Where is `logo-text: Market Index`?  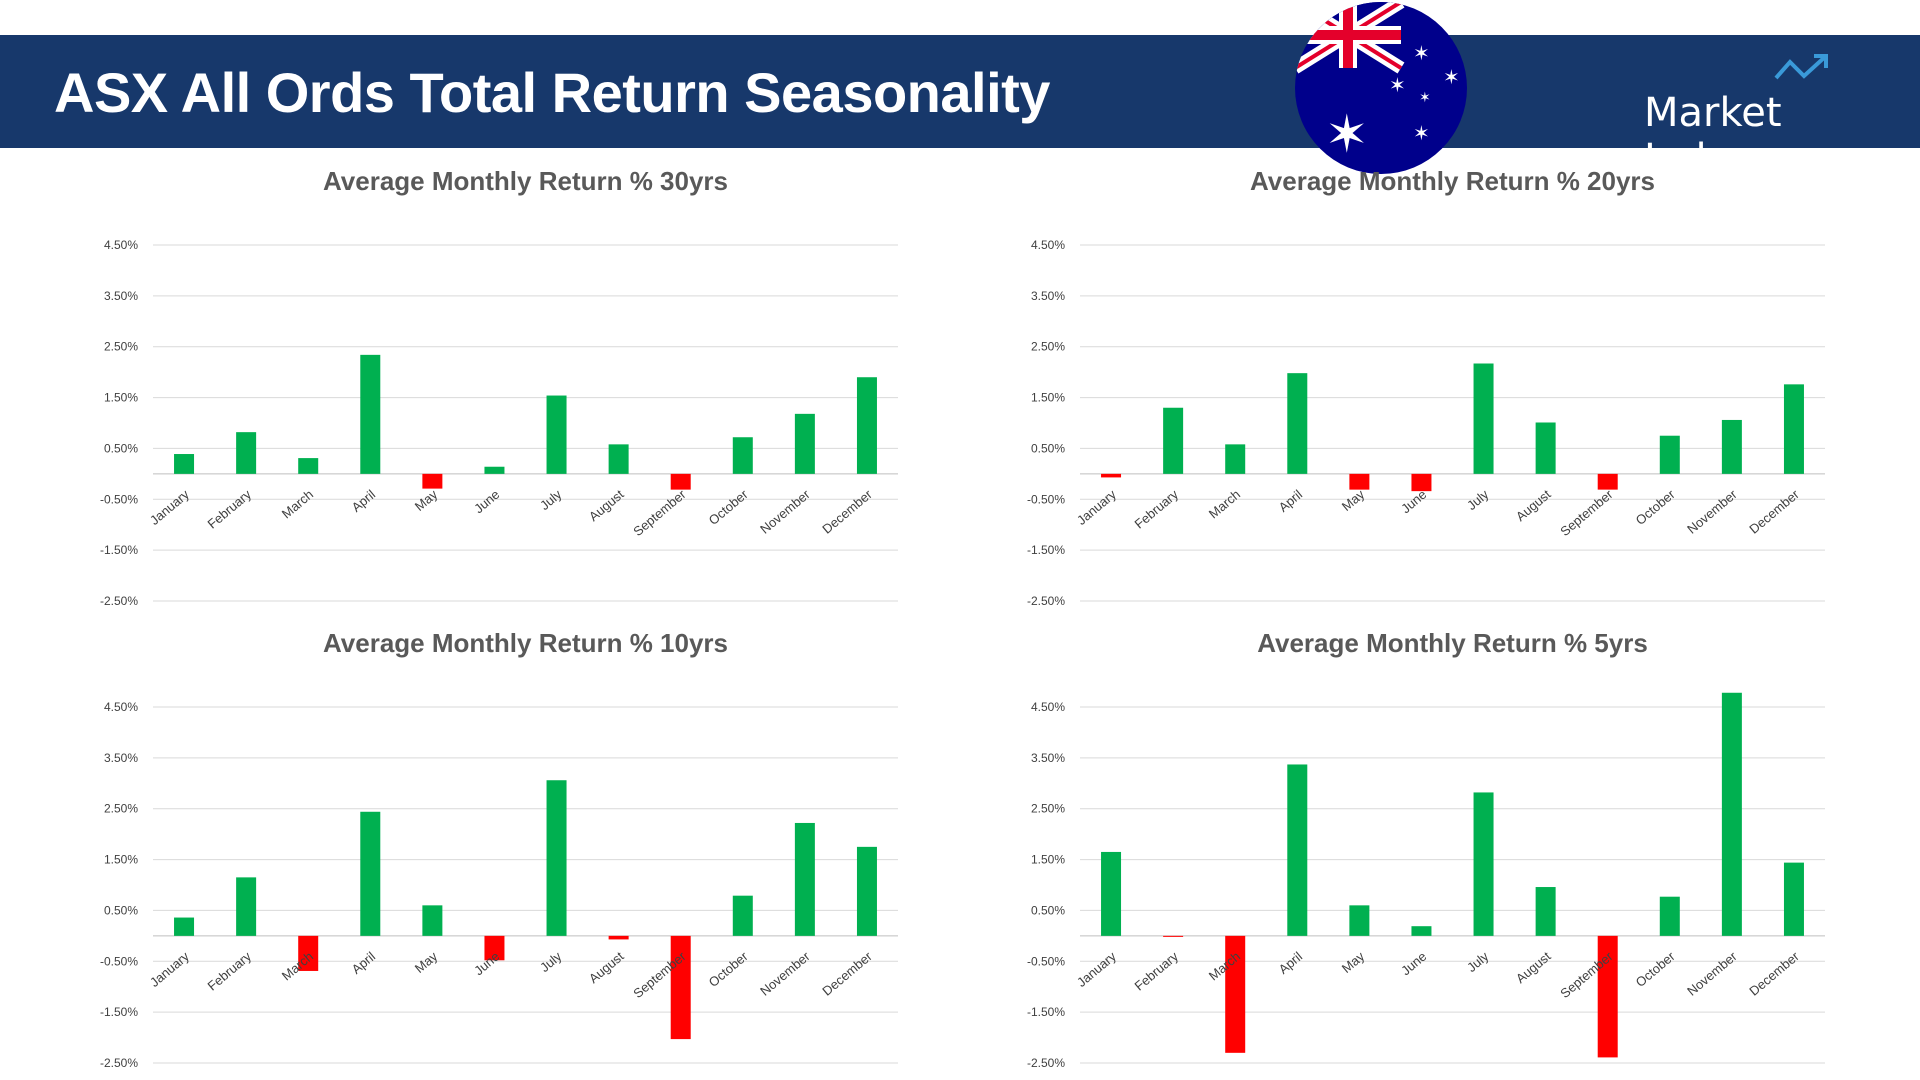
logo-text: Market Index is located at coordinates (1713, 136).